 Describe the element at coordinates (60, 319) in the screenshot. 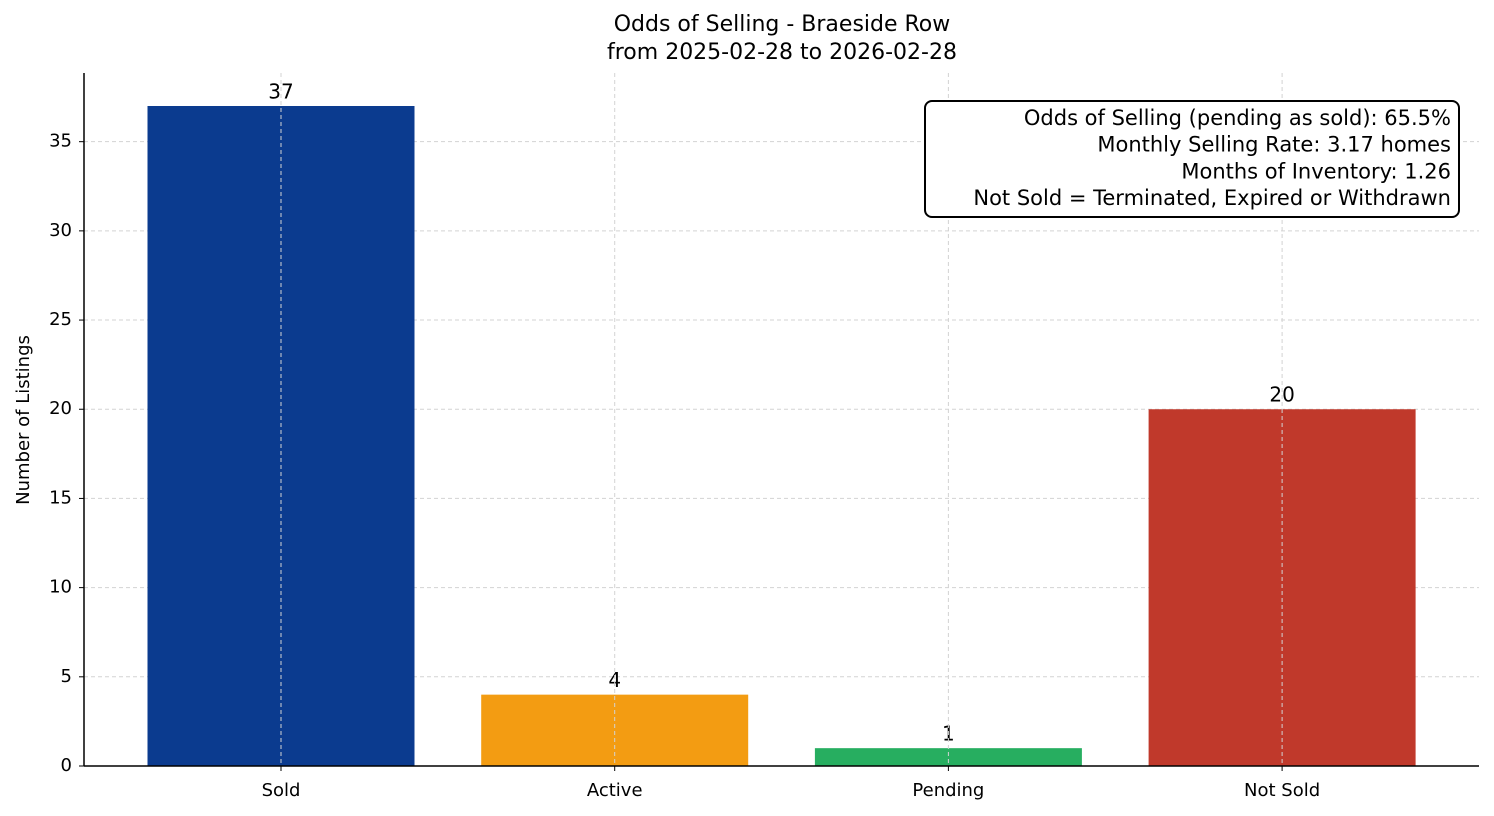

I see `y-tick-label: 25` at that location.